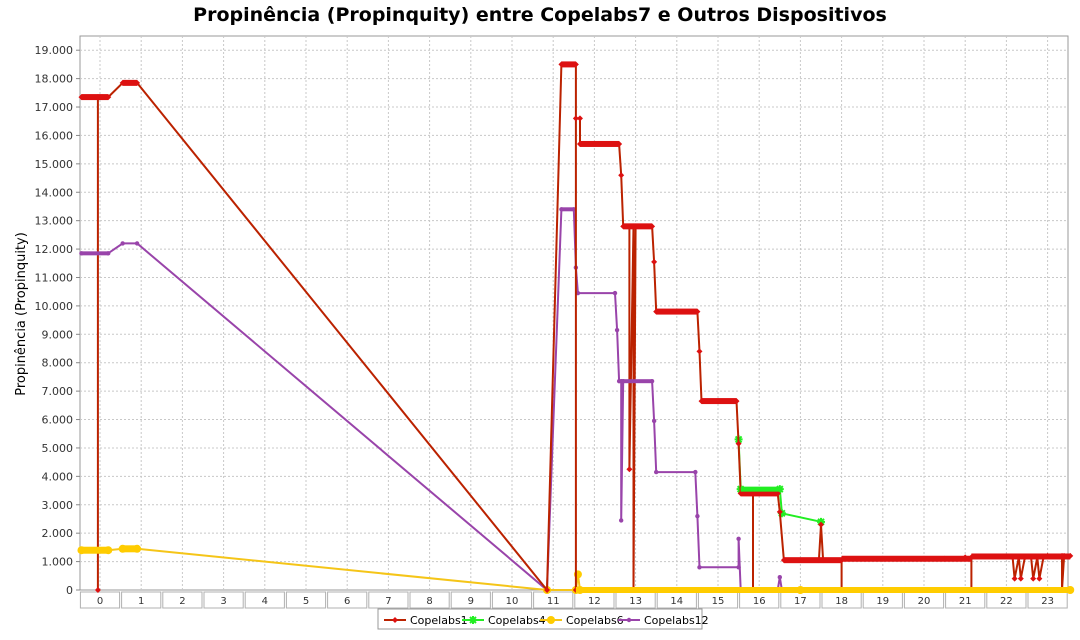 The width and height of the screenshot is (1080, 640). Describe the element at coordinates (54, 50) in the screenshot. I see `y-tick-label: 19.000` at that location.